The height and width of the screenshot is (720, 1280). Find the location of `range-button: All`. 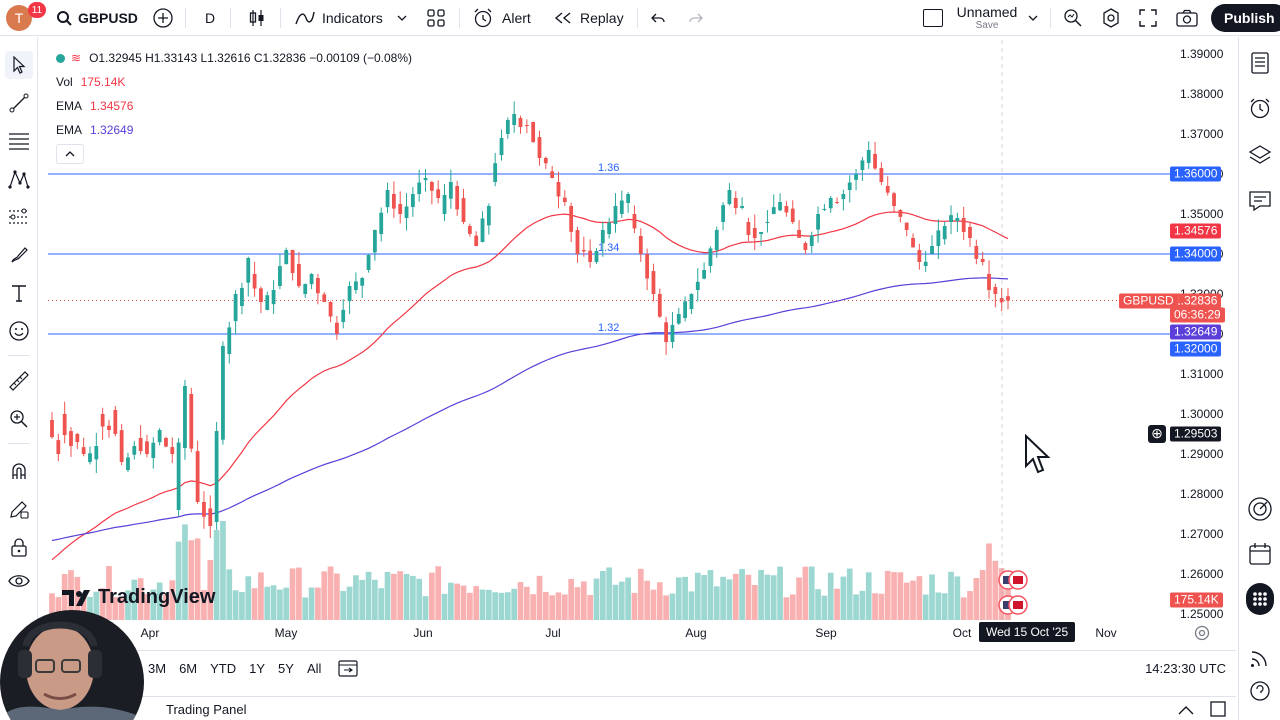

range-button: All is located at coordinates (314, 668).